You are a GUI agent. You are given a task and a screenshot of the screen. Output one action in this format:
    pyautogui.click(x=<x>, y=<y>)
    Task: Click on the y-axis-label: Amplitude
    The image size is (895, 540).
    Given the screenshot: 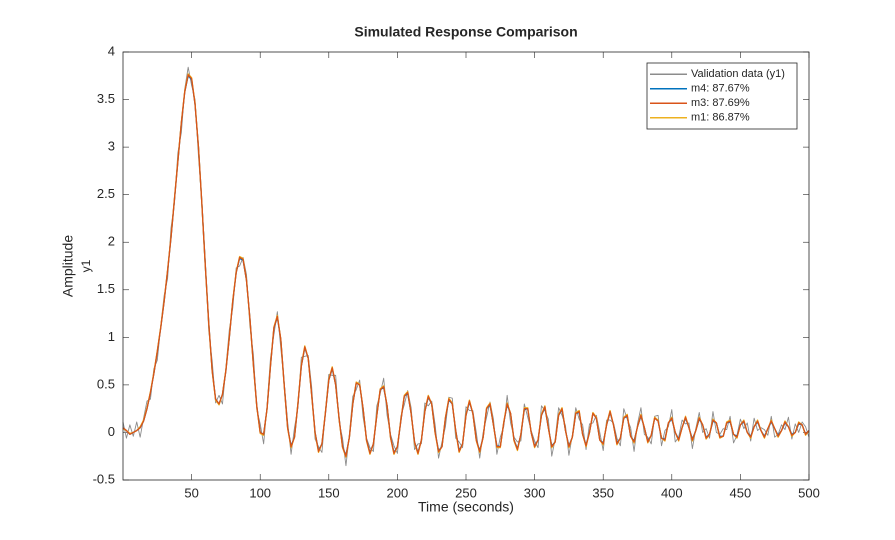 What is the action you would take?
    pyautogui.click(x=68, y=266)
    